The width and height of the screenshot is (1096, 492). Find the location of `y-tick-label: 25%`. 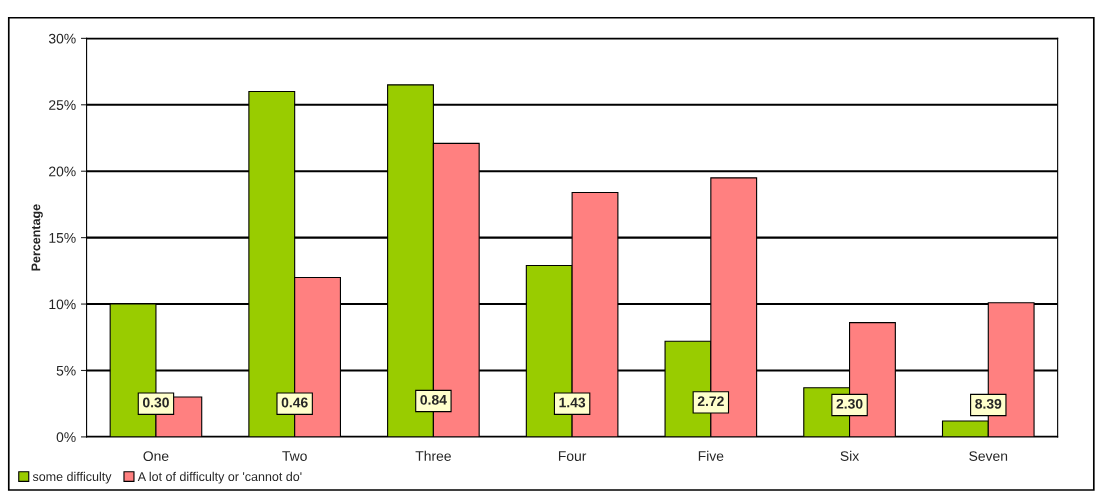

y-tick-label: 25% is located at coordinates (62, 105).